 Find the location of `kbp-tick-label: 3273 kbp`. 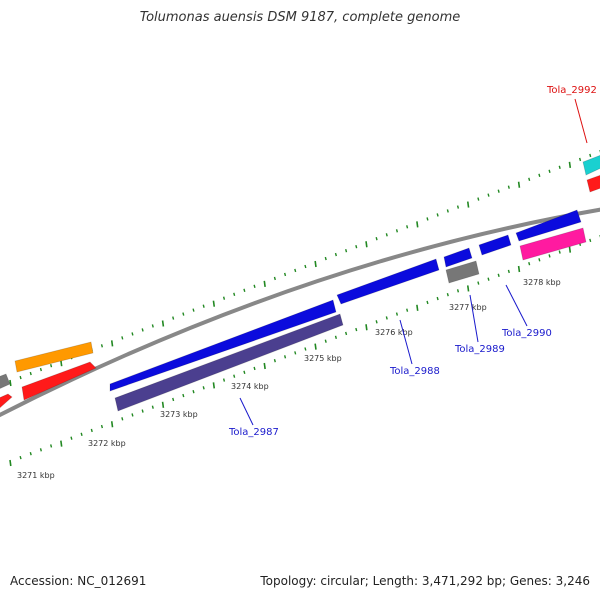

kbp-tick-label: 3273 kbp is located at coordinates (179, 414).